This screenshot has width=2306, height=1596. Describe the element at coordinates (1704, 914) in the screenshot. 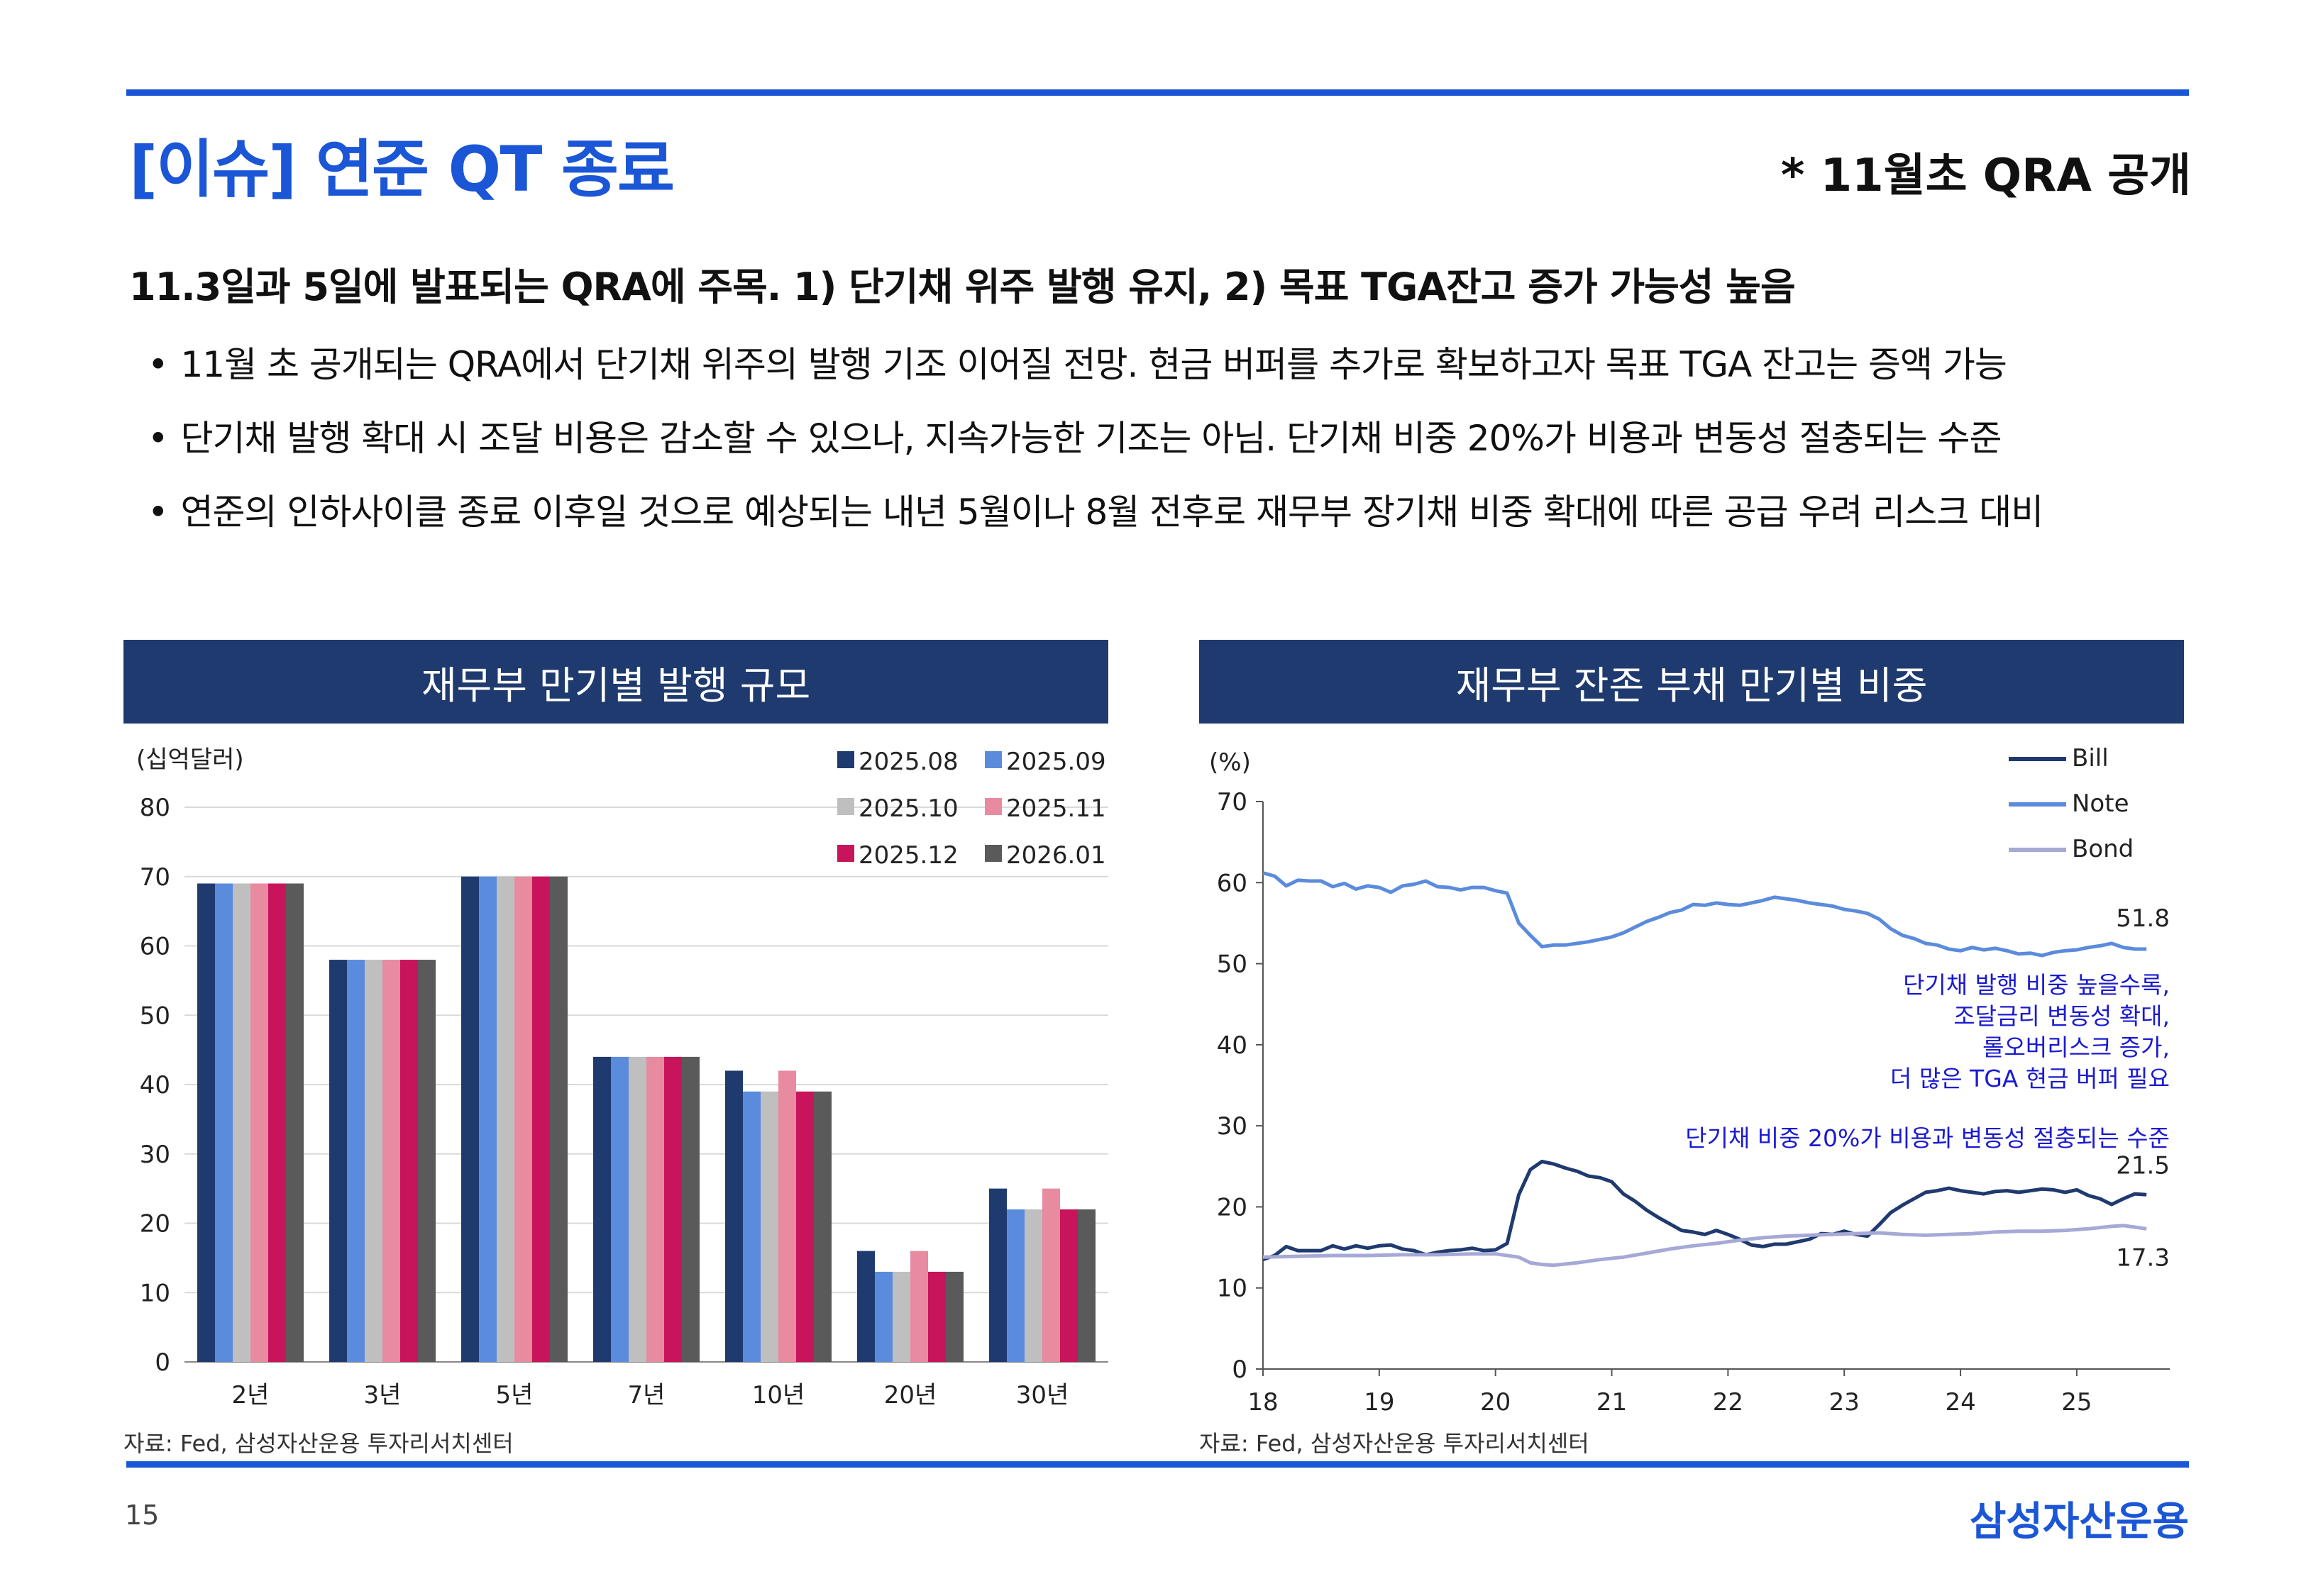

I see `line-series-note` at that location.